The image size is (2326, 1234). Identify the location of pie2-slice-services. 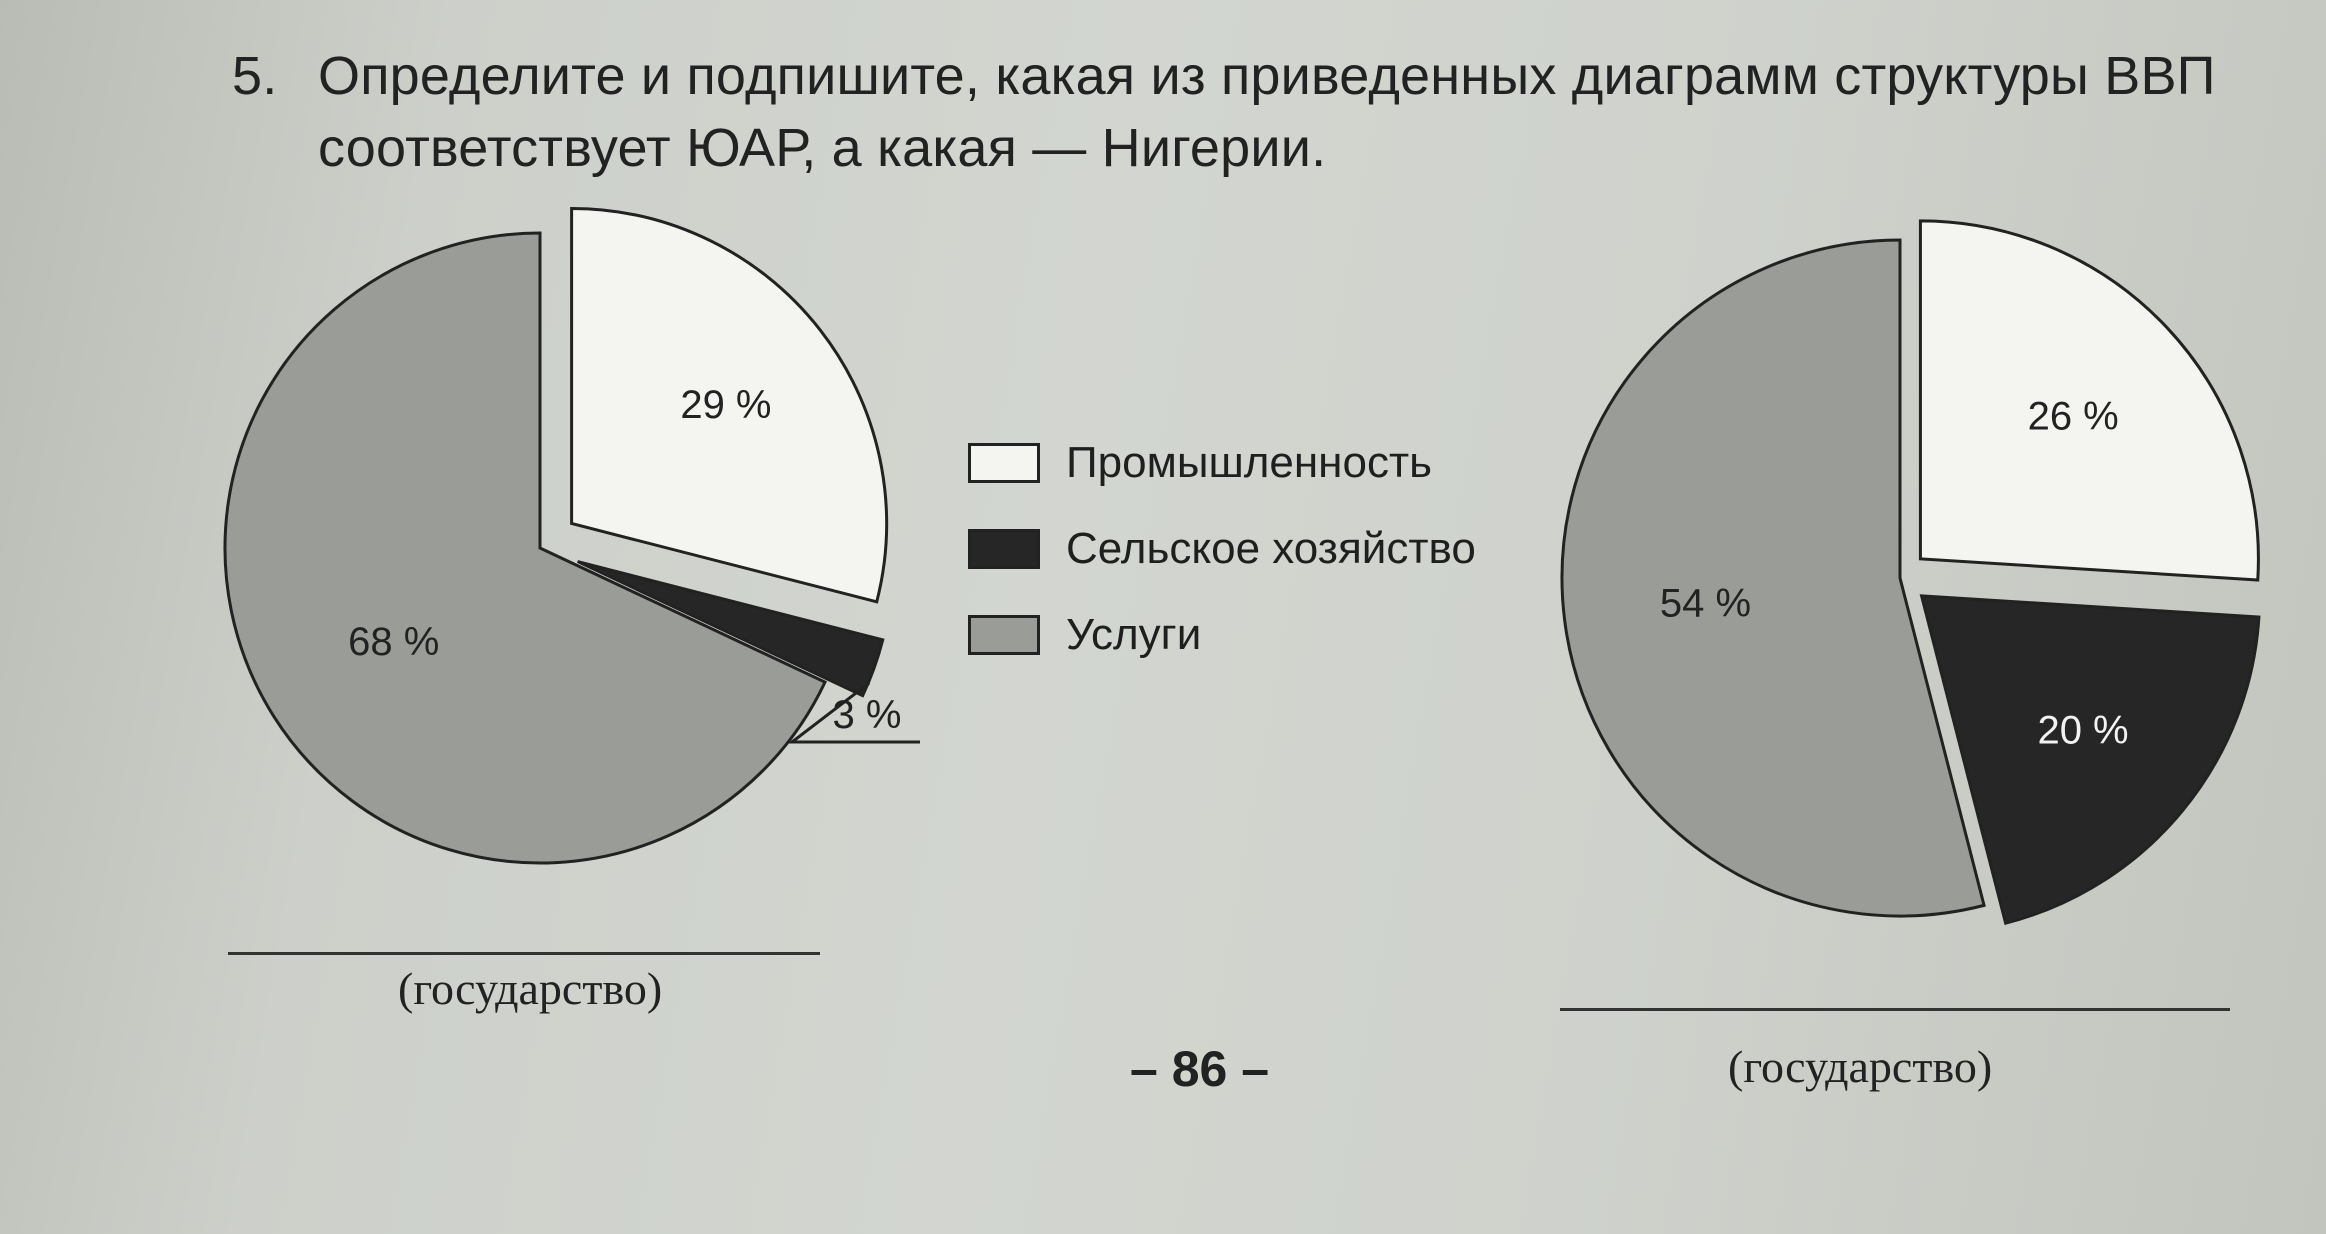
(1773, 578).